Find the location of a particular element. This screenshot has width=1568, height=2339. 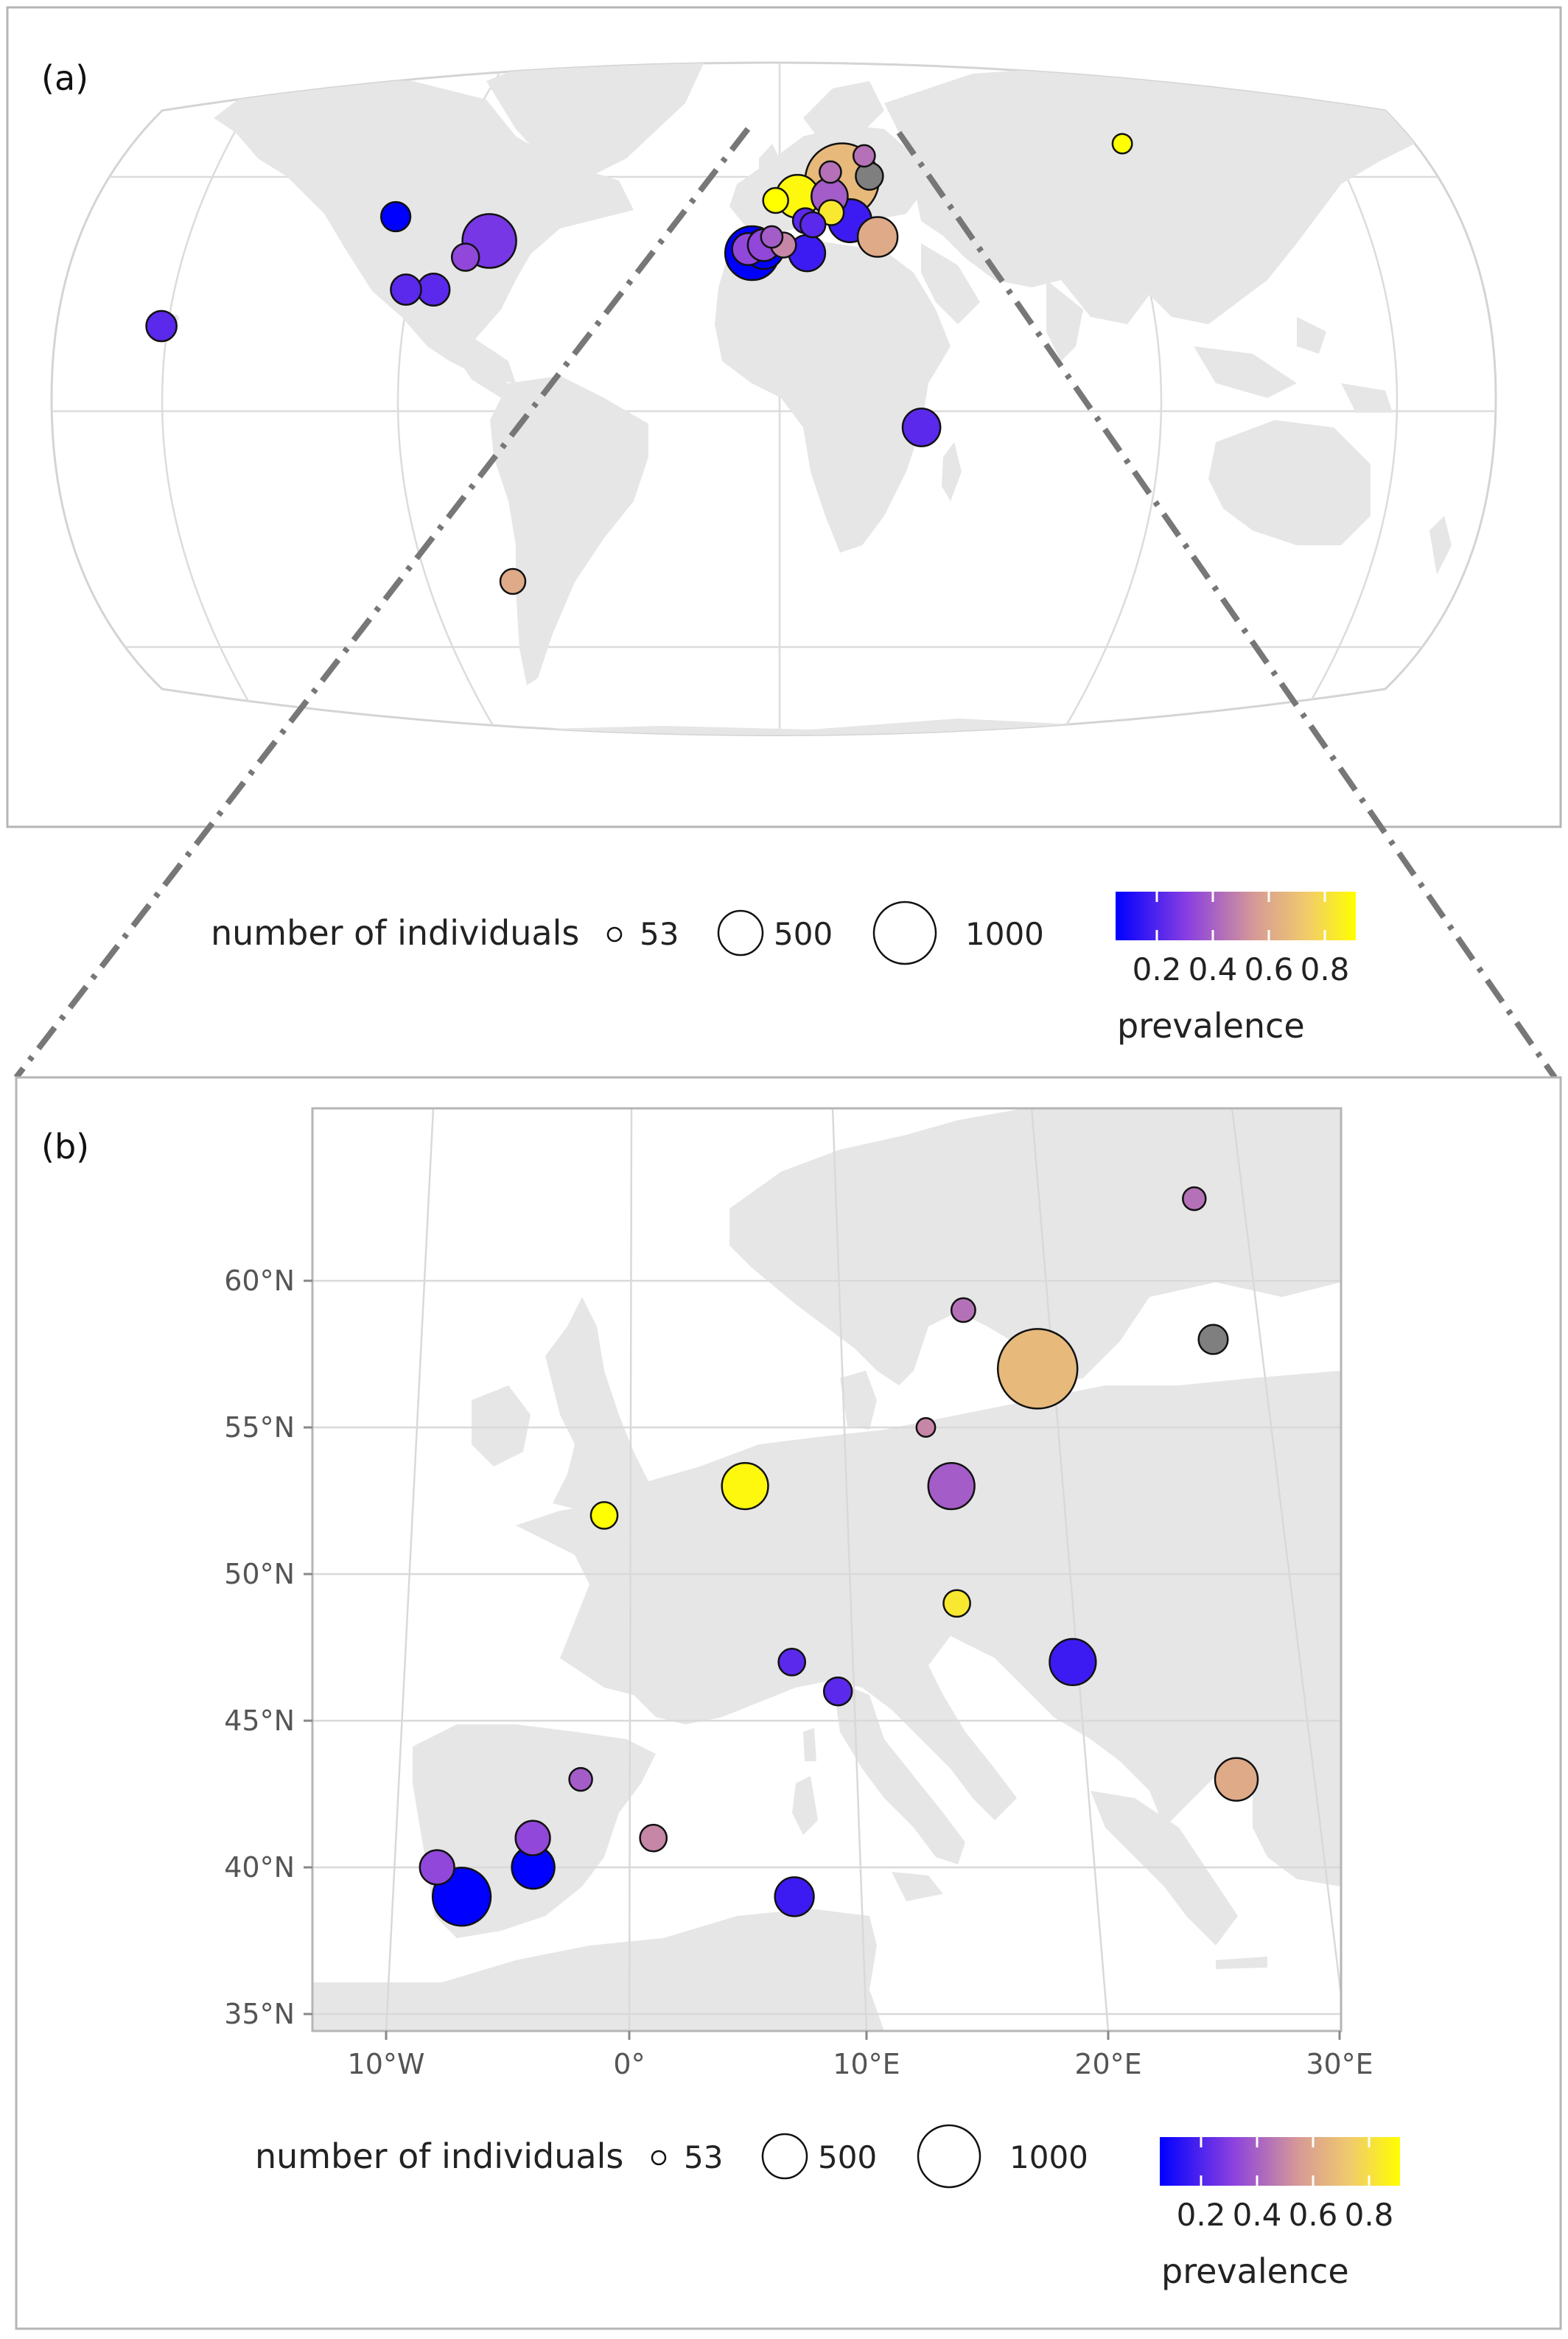

legend-a-colorbar is located at coordinates (1236, 916).